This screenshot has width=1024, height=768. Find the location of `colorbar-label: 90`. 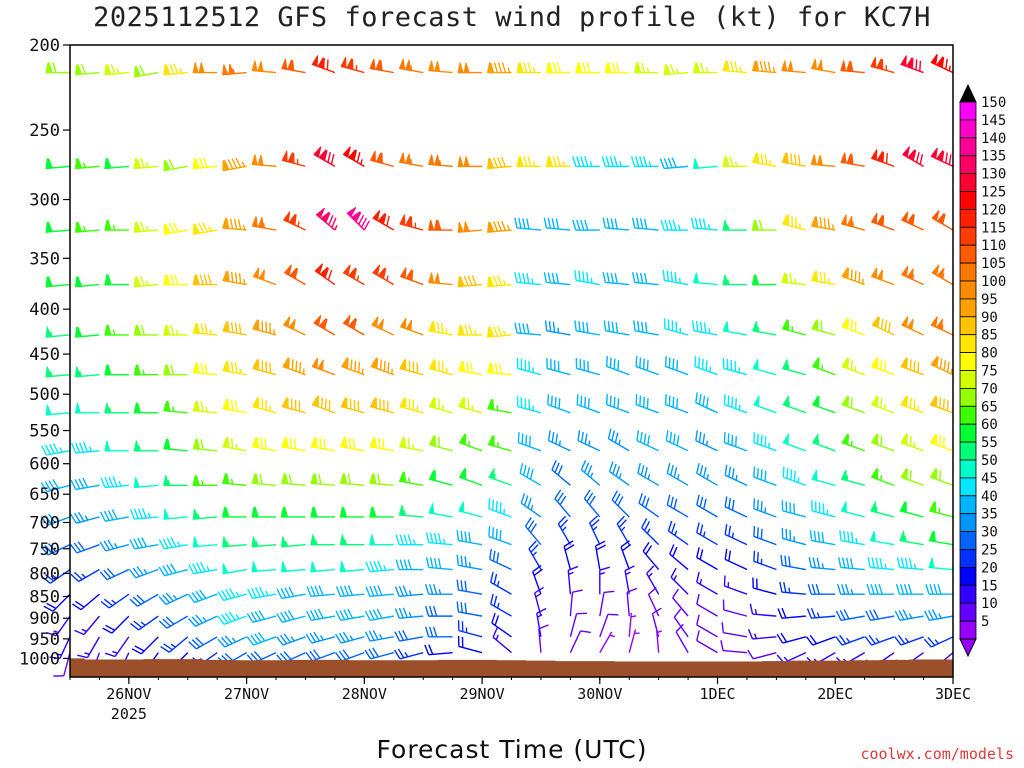

colorbar-label: 90 is located at coordinates (989, 318).